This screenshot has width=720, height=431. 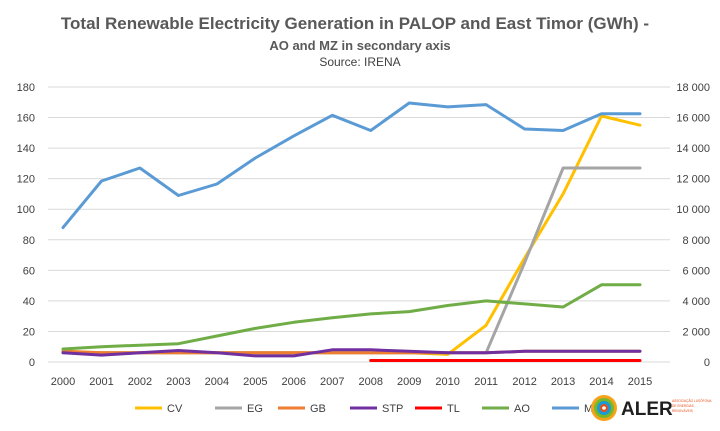 What do you see at coordinates (647, 409) in the screenshot?
I see `aler-logo-name: ALER` at bounding box center [647, 409].